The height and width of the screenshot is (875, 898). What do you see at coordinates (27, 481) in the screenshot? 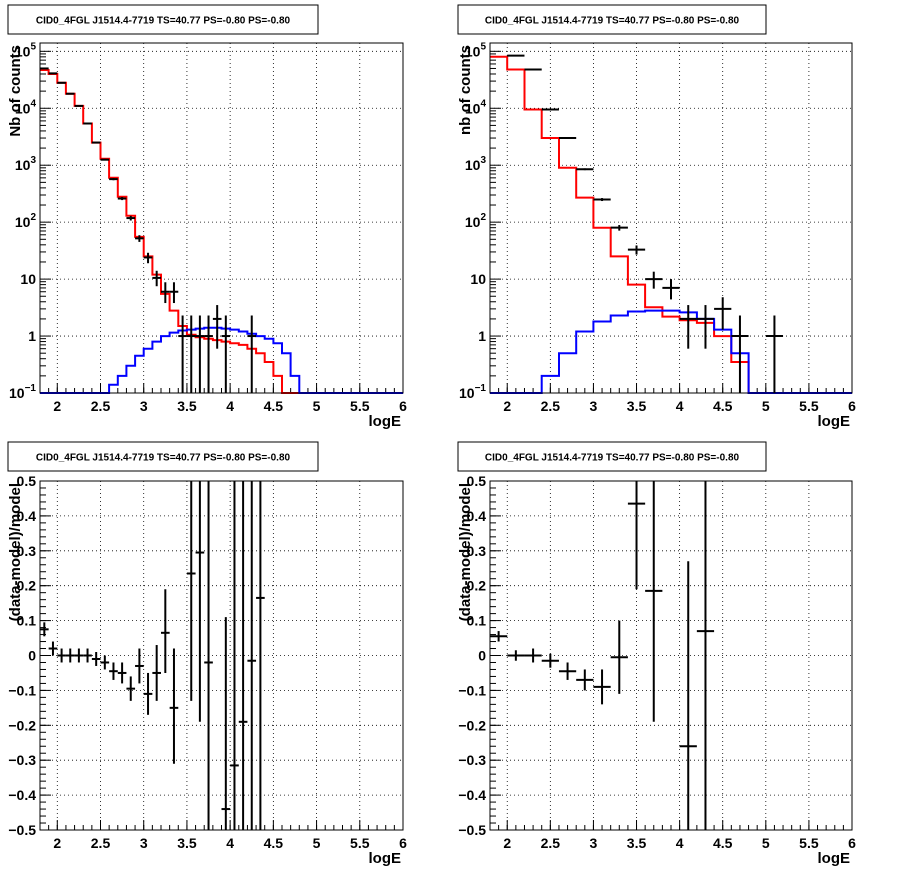
I see `y-tick-label: 0.5` at bounding box center [27, 481].